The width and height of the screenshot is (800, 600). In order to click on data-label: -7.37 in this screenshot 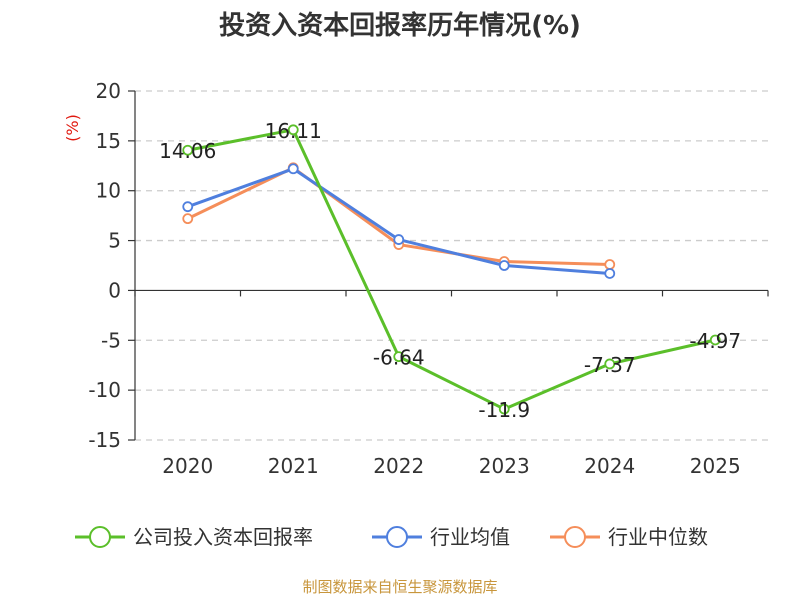, I will do `click(610, 365)`.